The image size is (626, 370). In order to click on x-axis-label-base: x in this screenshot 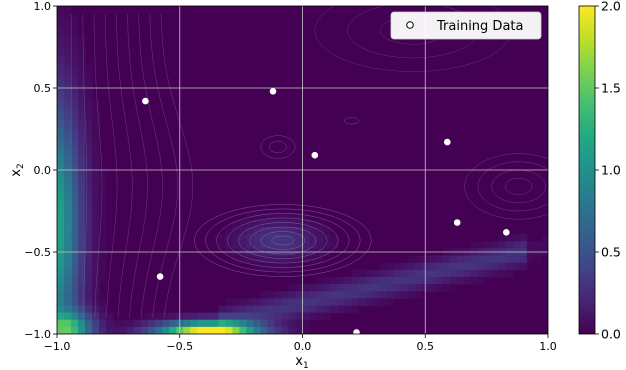, I will do `click(299, 361)`.